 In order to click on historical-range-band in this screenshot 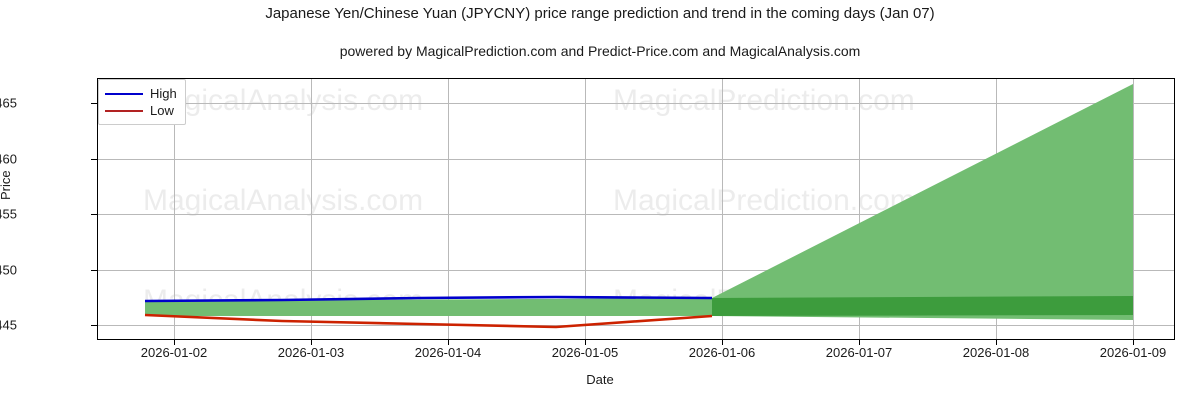, I will do `click(428, 307)`.